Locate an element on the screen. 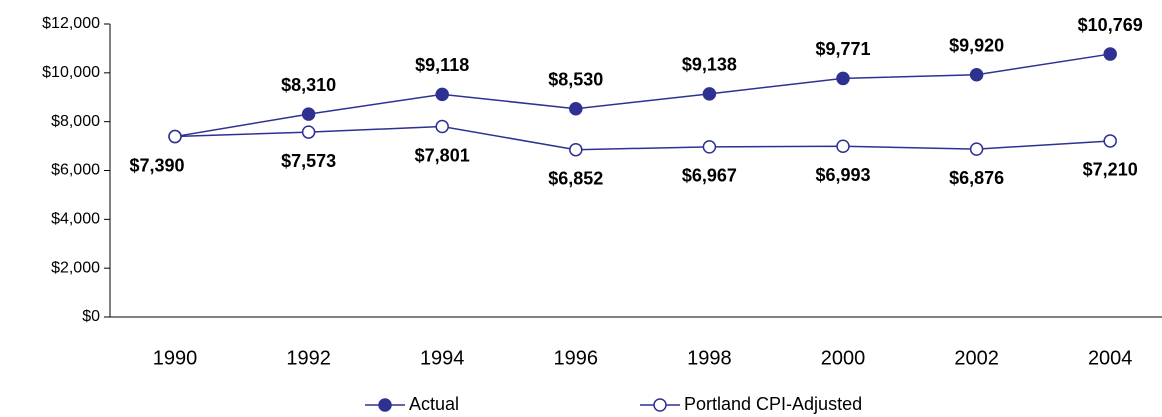 The width and height of the screenshot is (1162, 417). data-label: $7,801 is located at coordinates (442, 155).